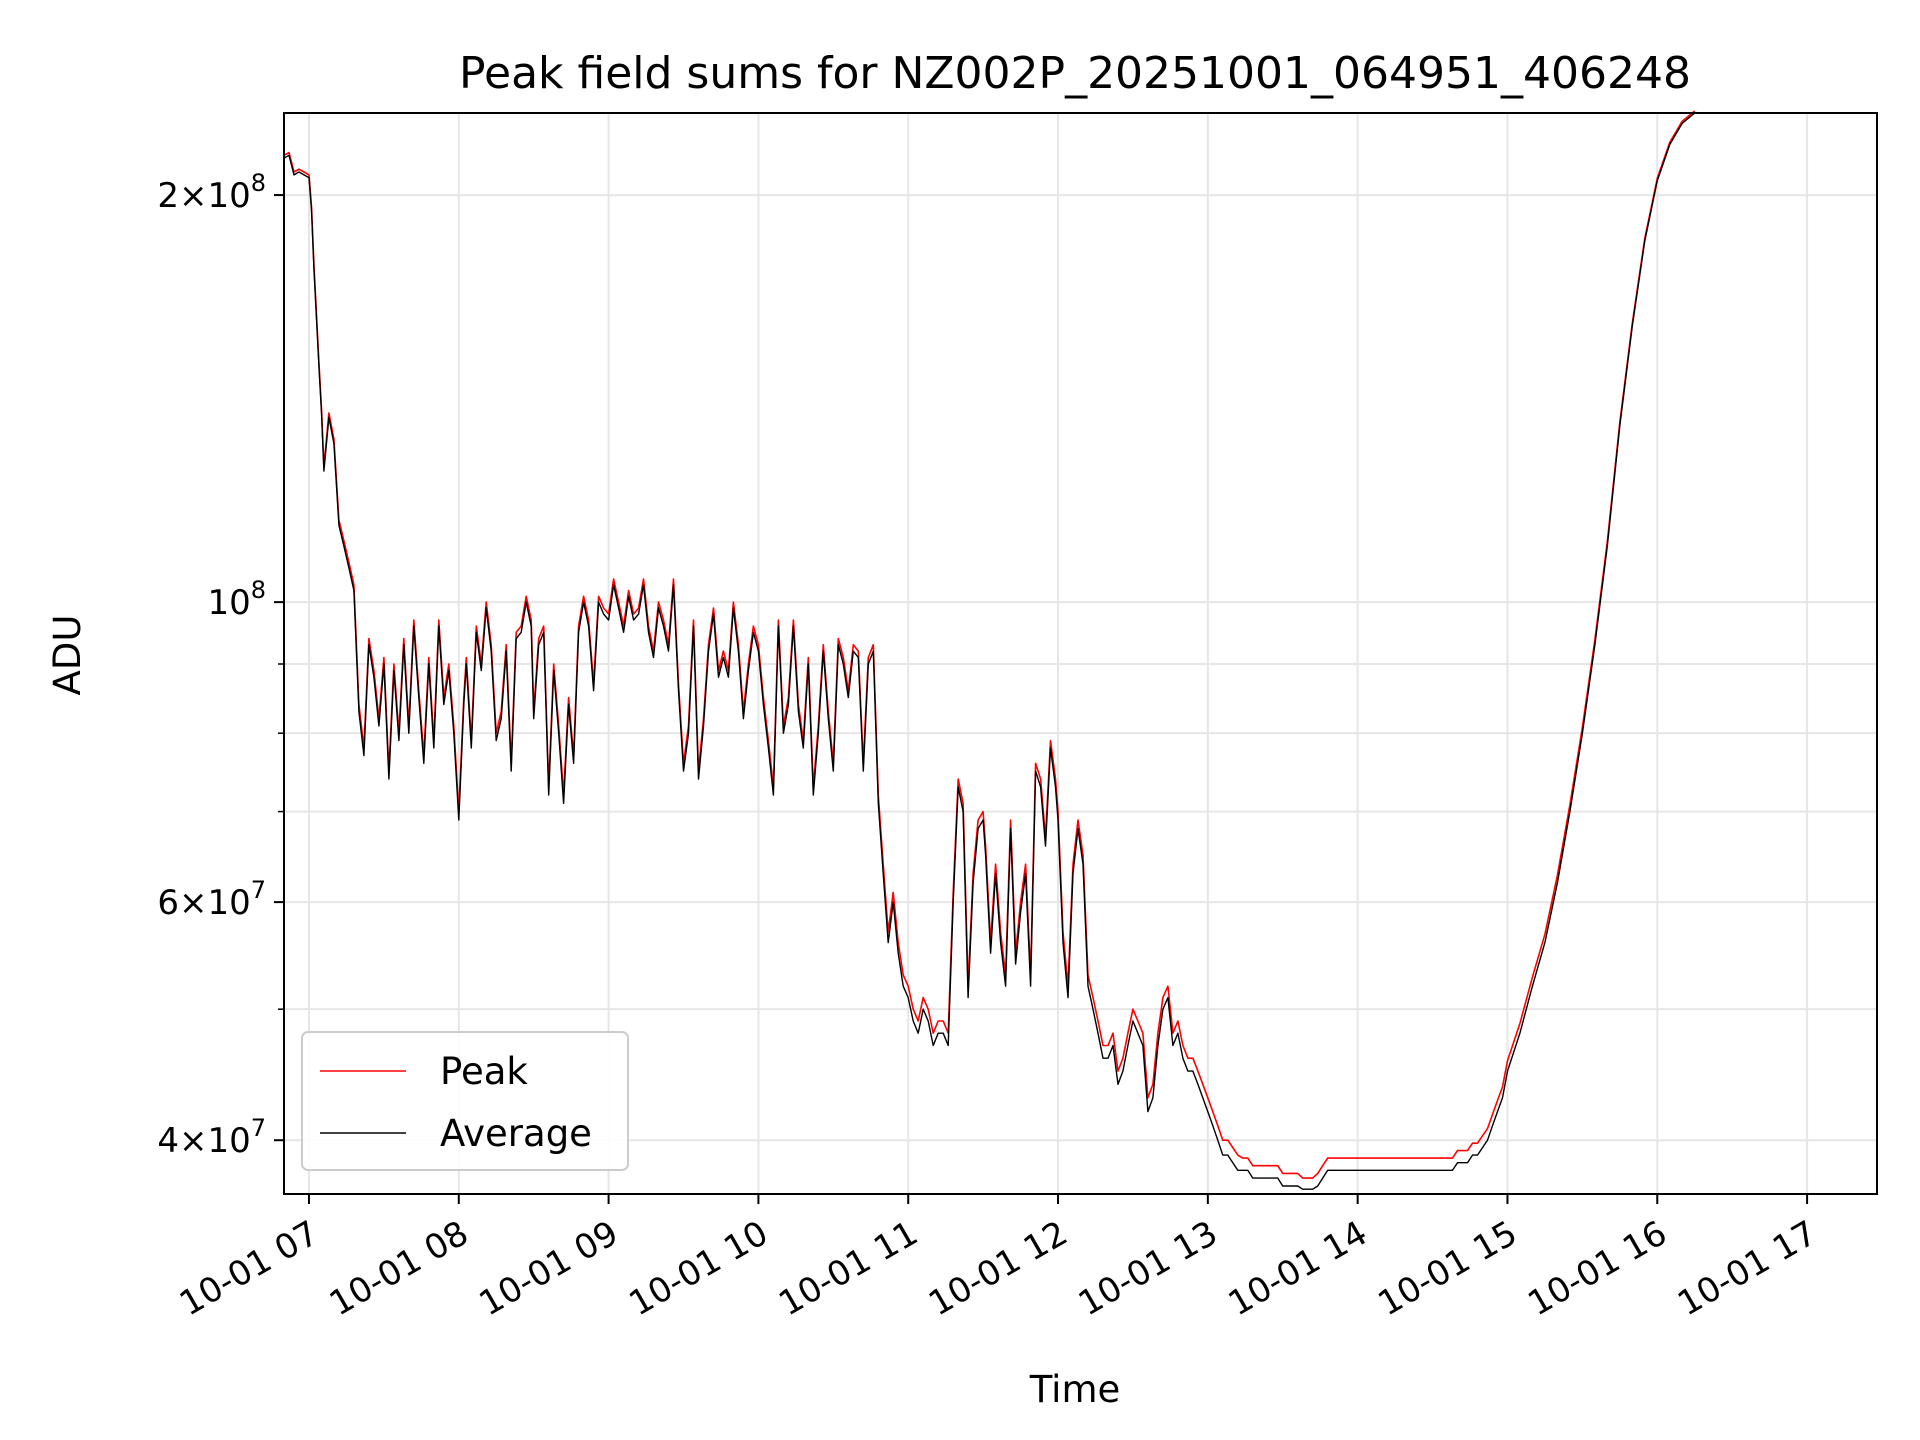 The image size is (1920, 1440). Describe the element at coordinates (484, 1071) in the screenshot. I see `legend-label-peak: Peak` at that location.